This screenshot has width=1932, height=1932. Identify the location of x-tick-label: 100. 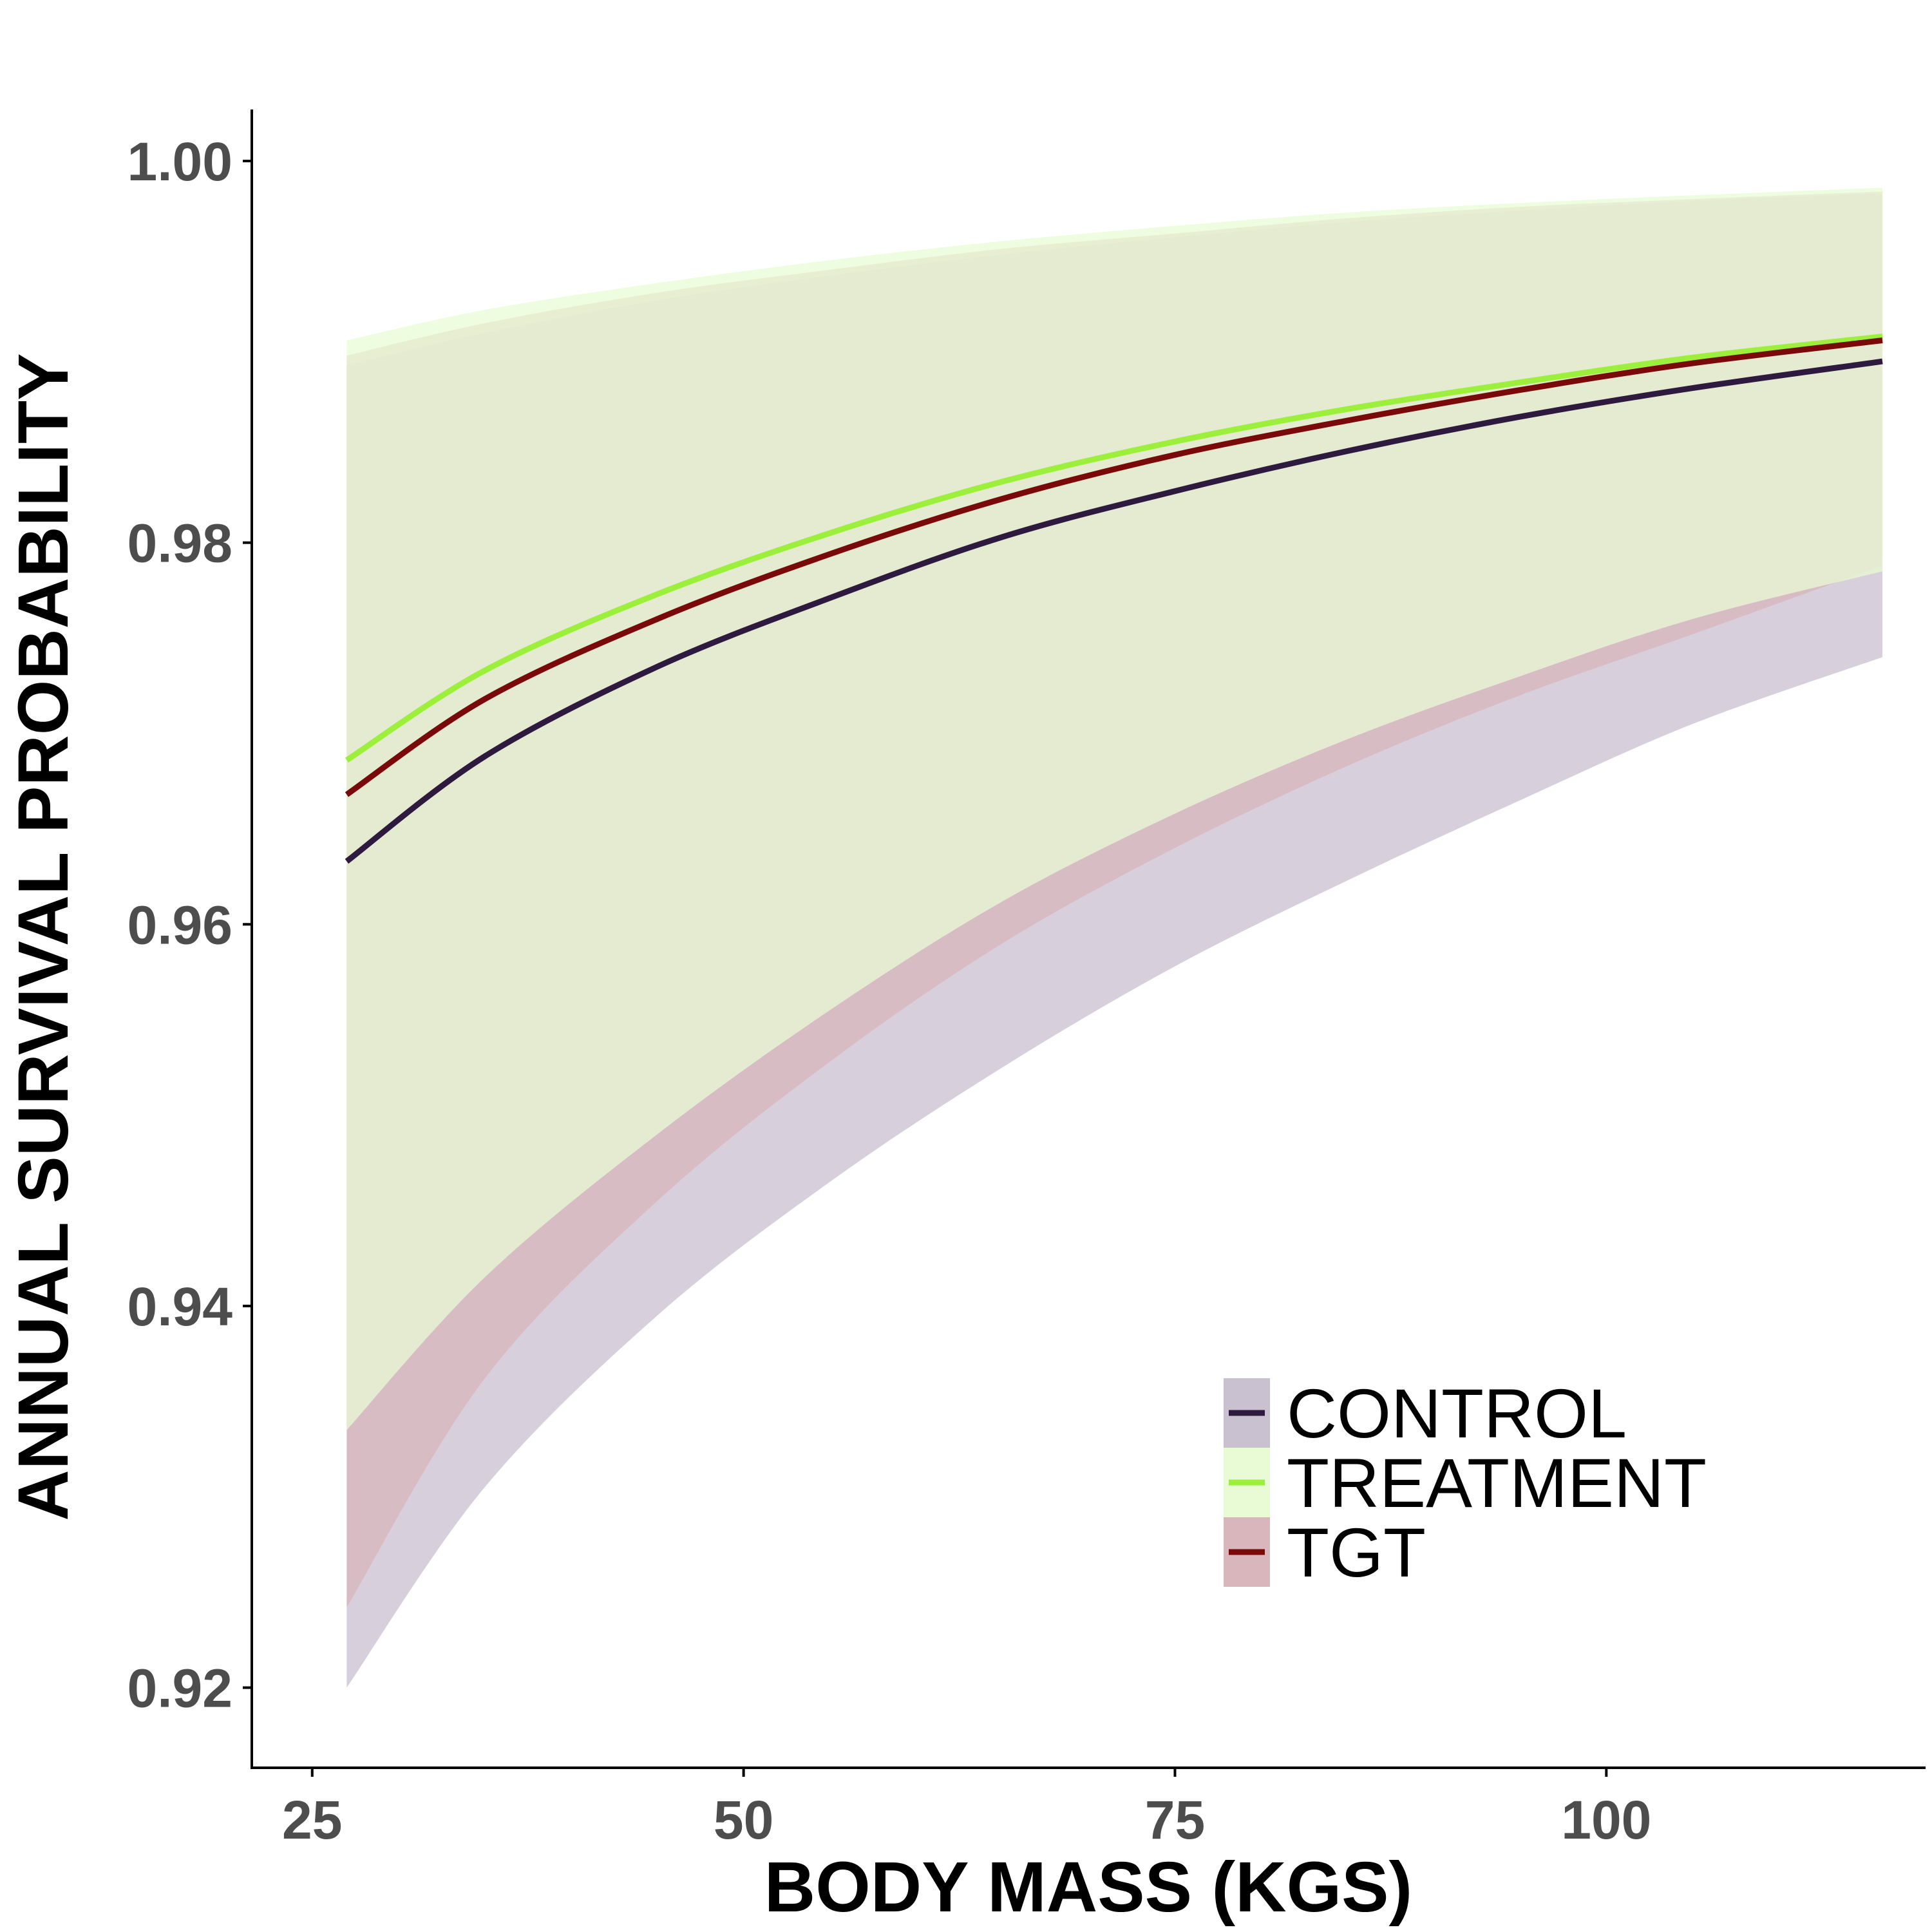
(1606, 1820).